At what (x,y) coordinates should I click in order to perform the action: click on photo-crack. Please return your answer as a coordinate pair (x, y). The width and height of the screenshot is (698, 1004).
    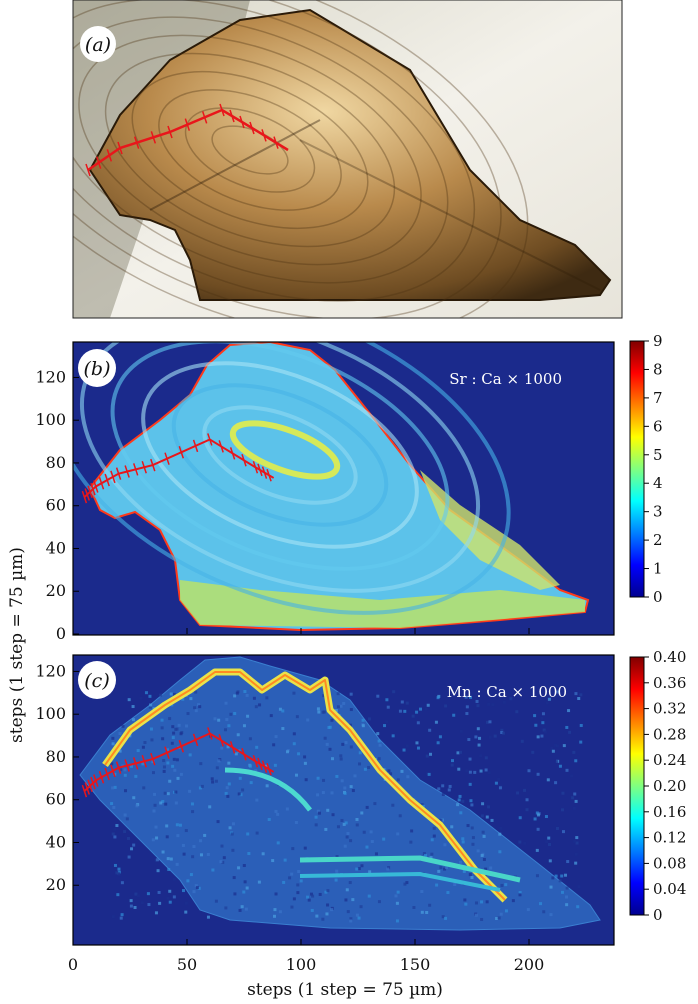
    Looking at the image, I should click on (235, 165).